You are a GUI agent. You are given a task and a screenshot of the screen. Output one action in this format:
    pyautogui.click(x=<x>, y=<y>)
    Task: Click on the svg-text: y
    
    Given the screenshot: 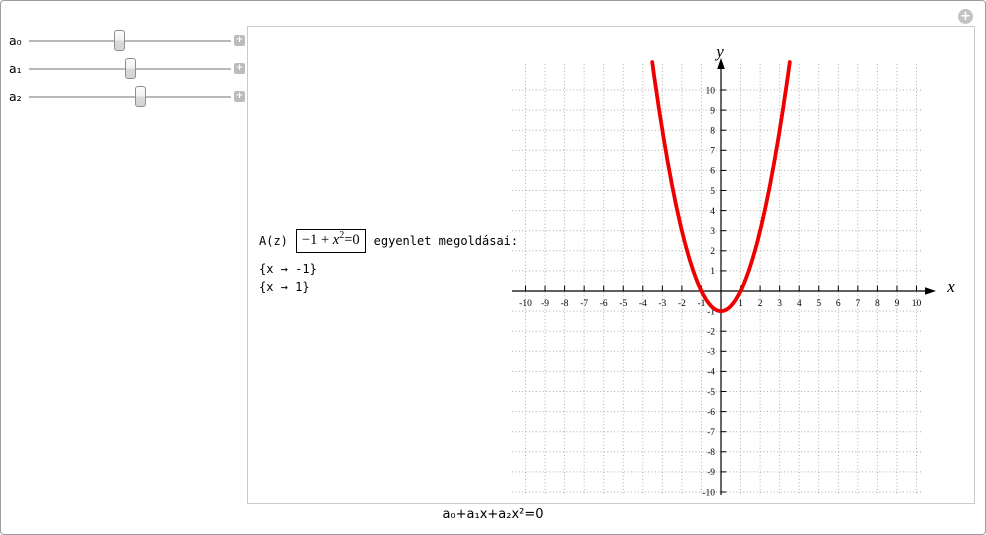 What is the action you would take?
    pyautogui.click(x=719, y=51)
    